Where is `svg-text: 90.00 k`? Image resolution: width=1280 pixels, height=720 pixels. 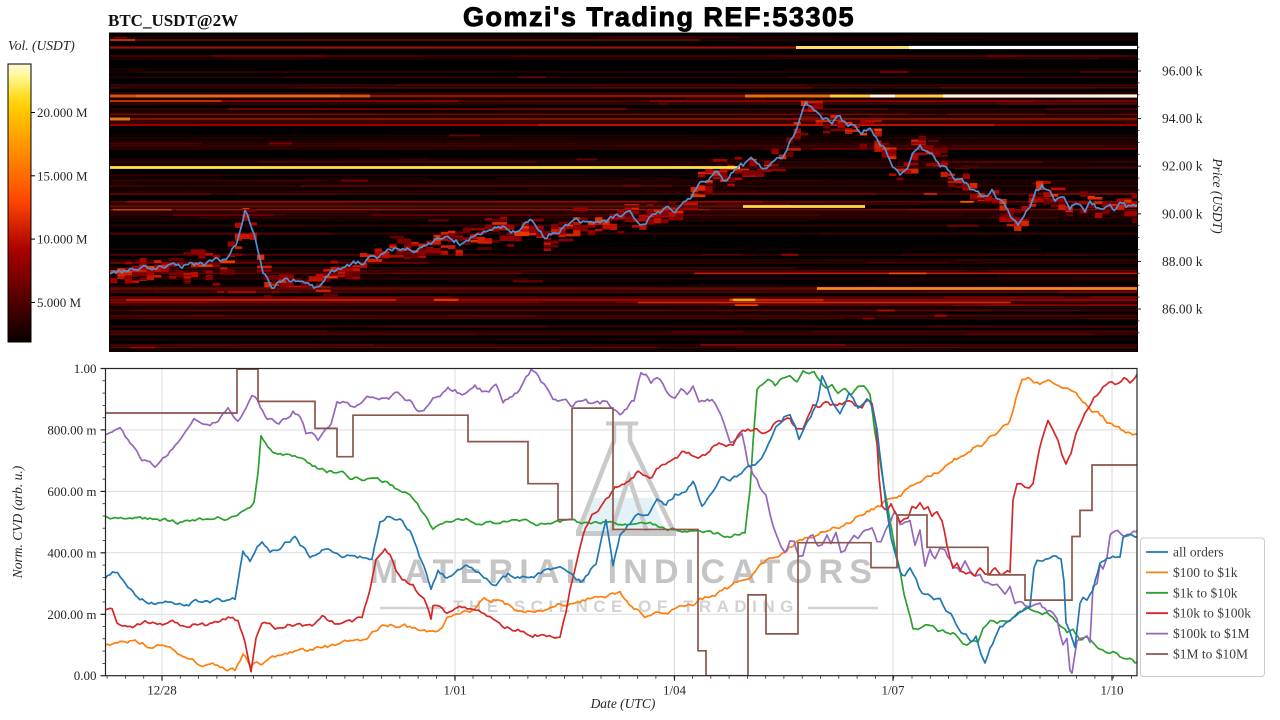
svg-text: 90.00 k is located at coordinates (1182, 213).